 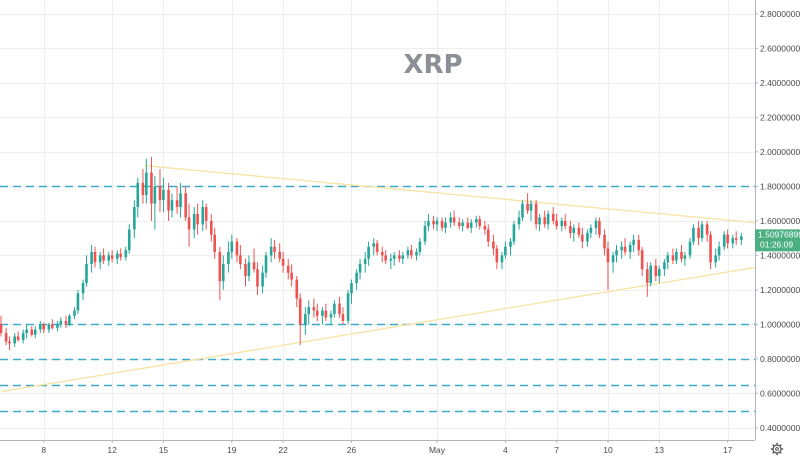 I want to click on x-tick-label: 12, so click(x=112, y=450).